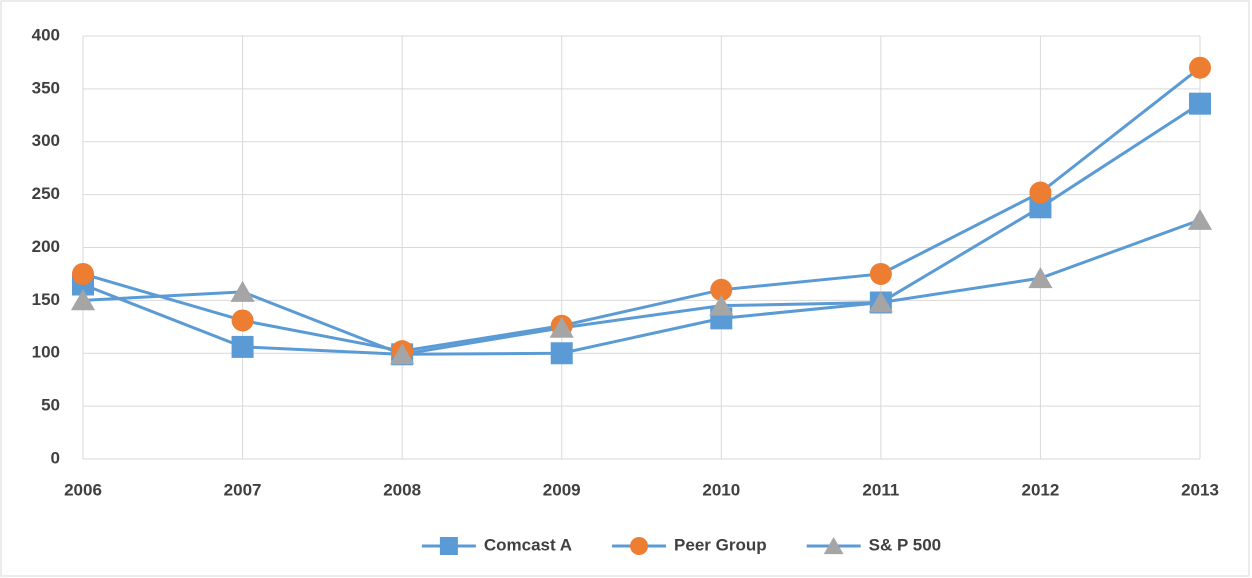 The image size is (1252, 578). Describe the element at coordinates (55, 457) in the screenshot. I see `y-tick-label: 0` at that location.